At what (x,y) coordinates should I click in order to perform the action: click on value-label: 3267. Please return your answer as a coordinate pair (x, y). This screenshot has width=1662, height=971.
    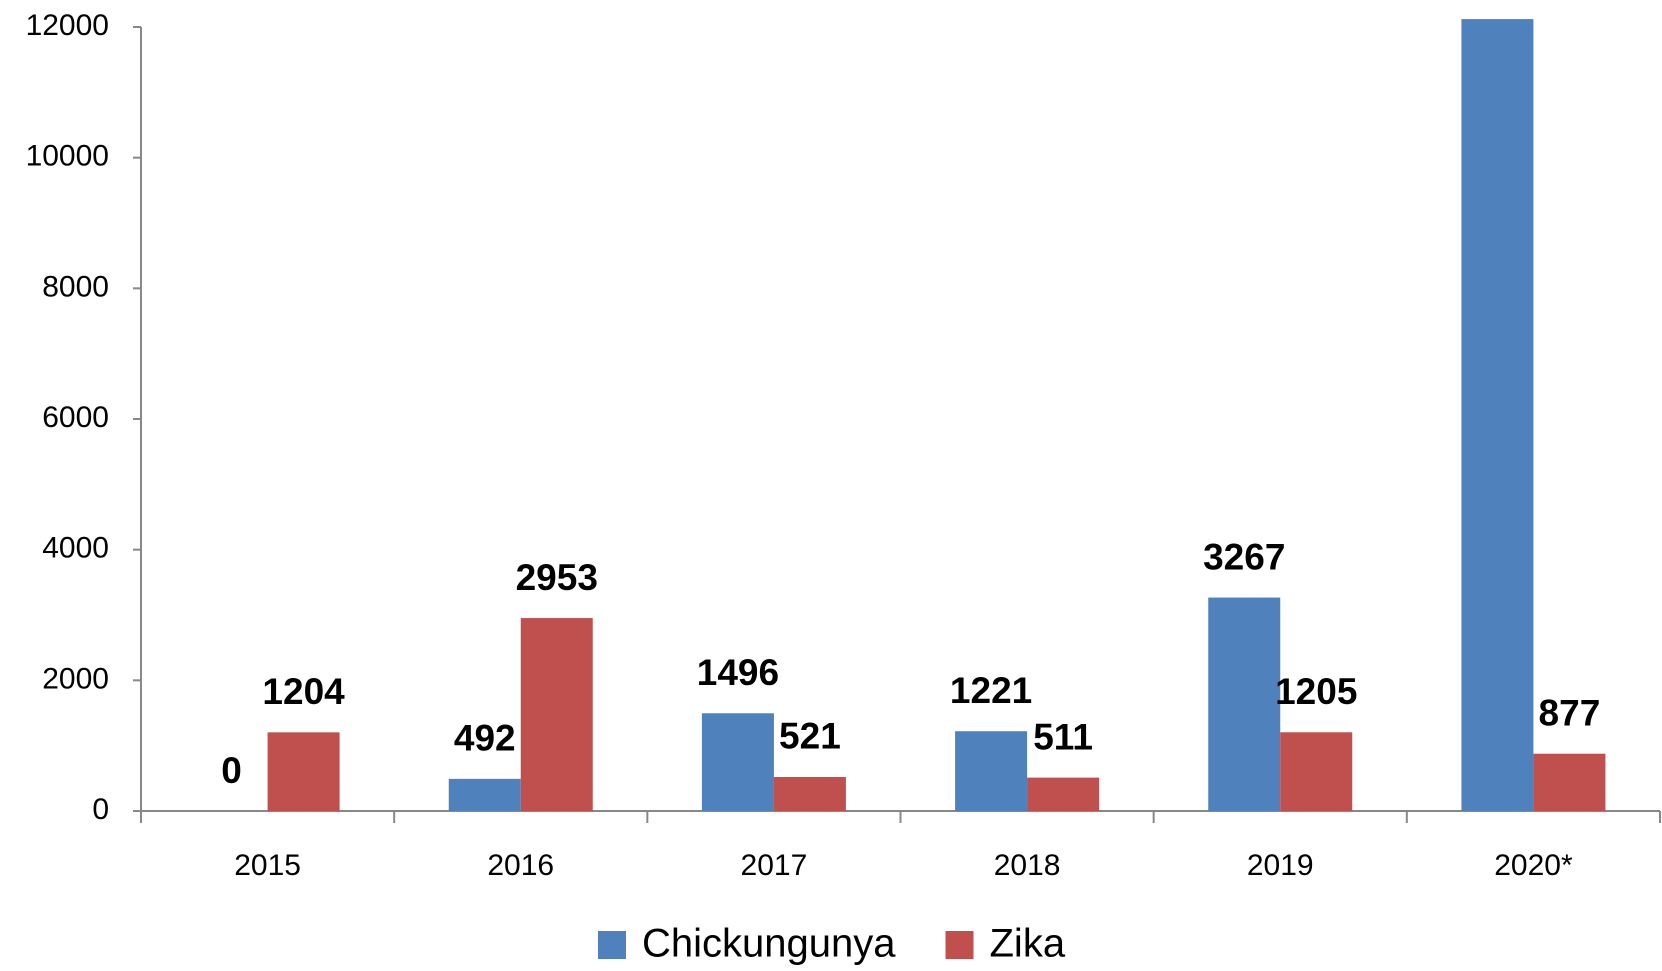
    Looking at the image, I should click on (1244, 556).